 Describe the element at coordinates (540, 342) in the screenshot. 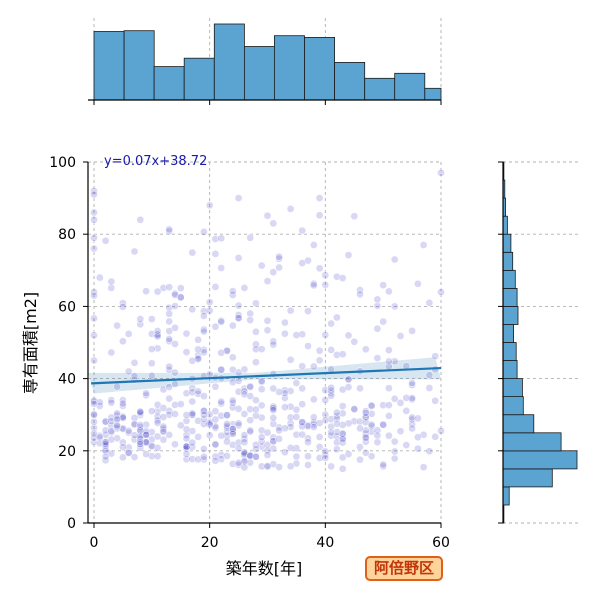

I see `y-histogram` at that location.